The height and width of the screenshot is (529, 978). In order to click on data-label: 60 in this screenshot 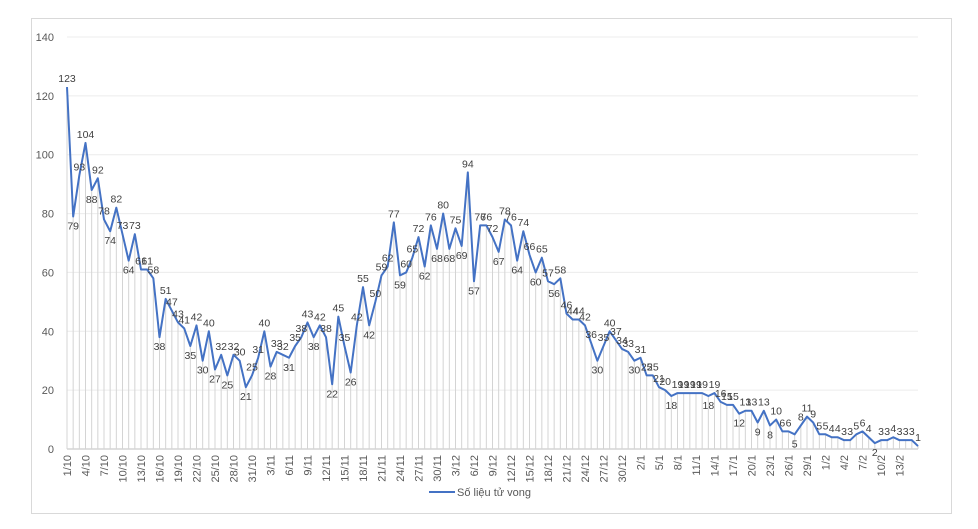, I will do `click(406, 264)`.